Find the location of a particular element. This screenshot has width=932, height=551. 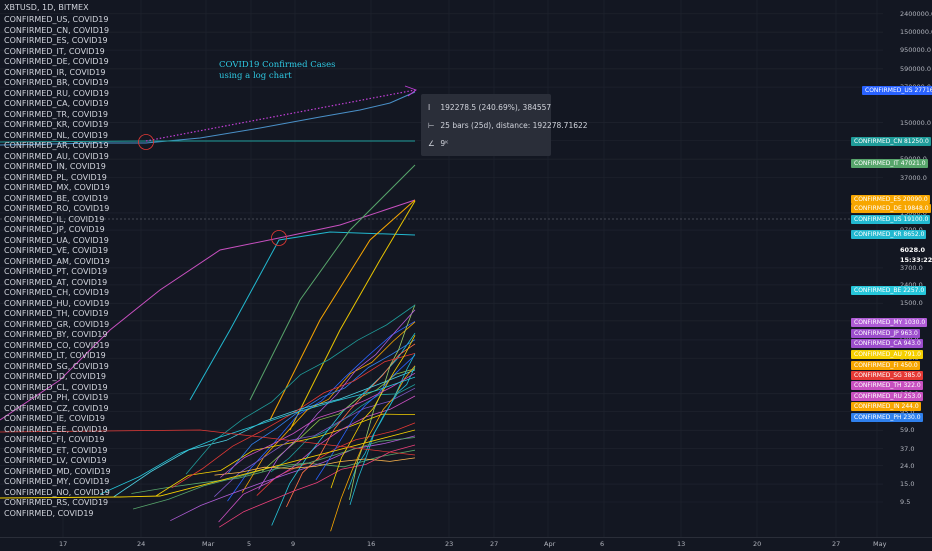

legend-item: CONFIRMED_HU, COVID19 is located at coordinates (57, 303).